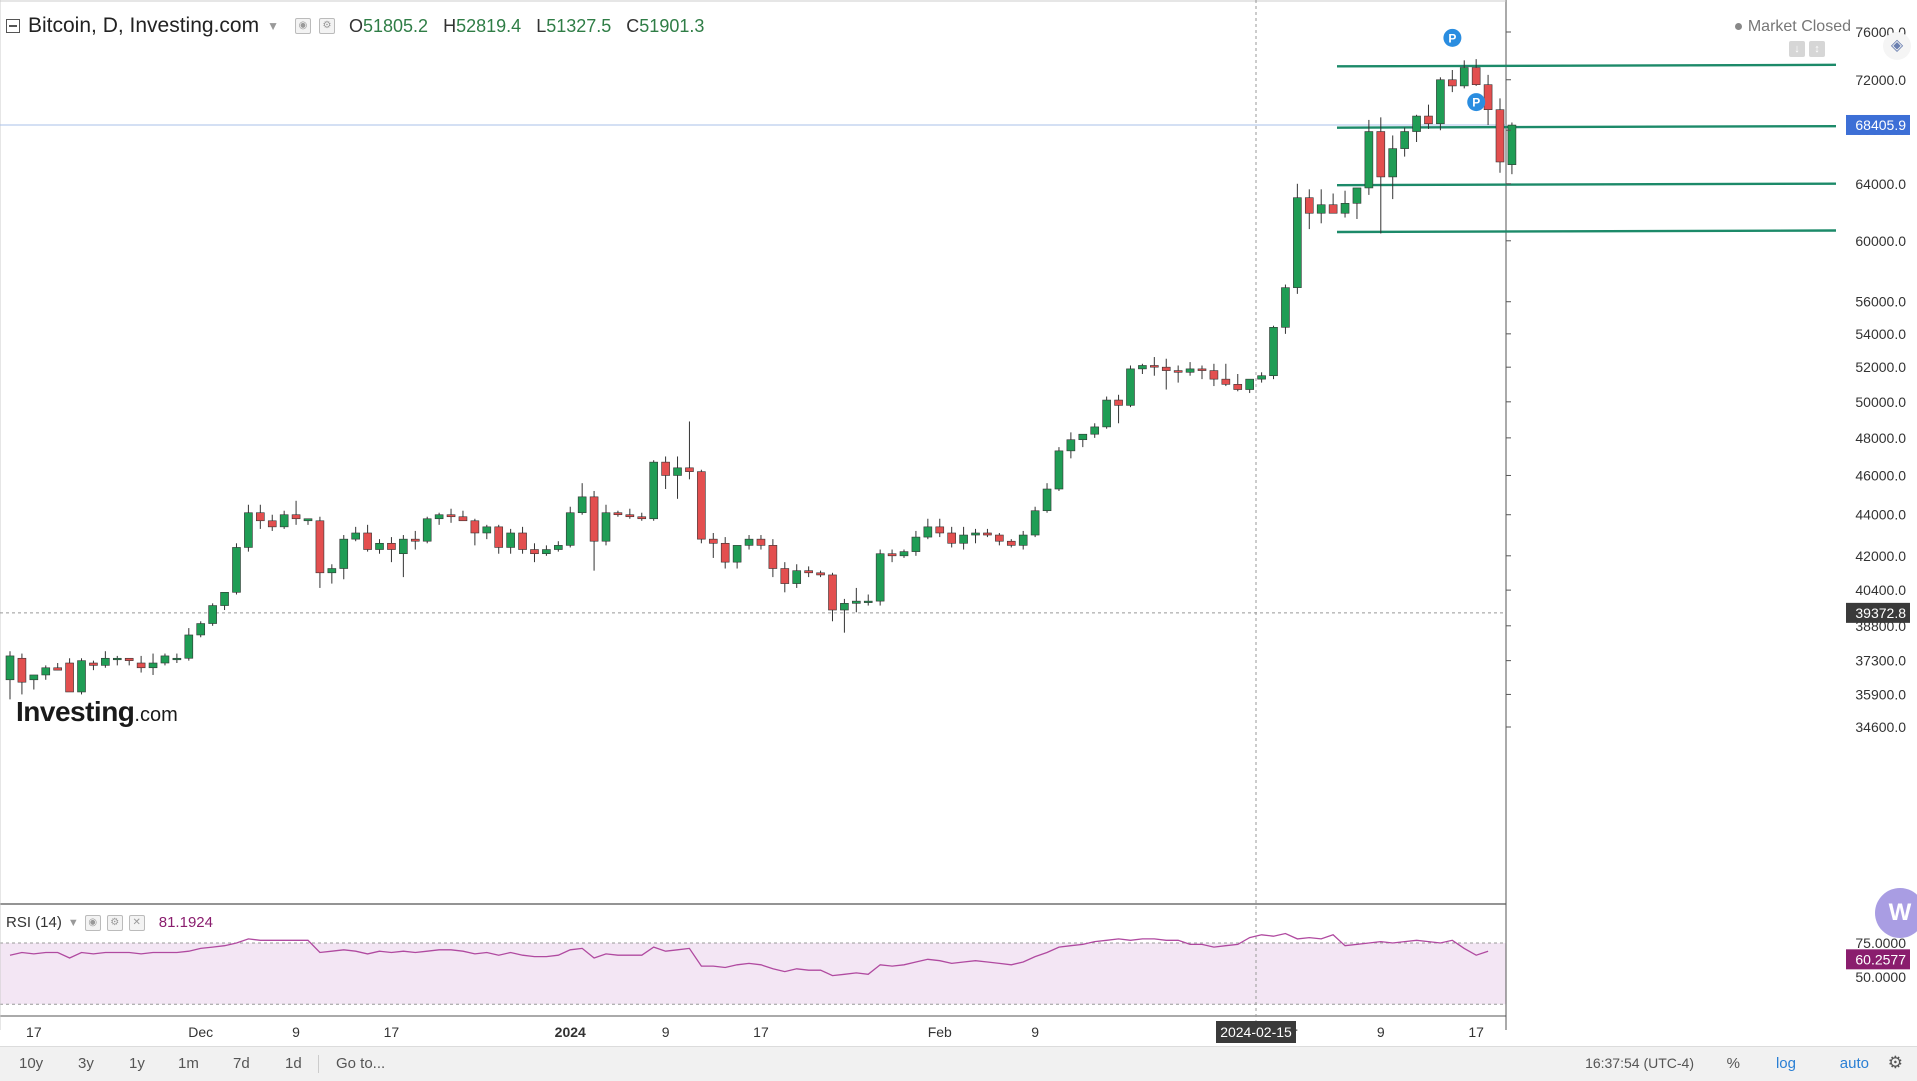 The width and height of the screenshot is (1917, 1081). What do you see at coordinates (1880, 241) in the screenshot?
I see `price-tick-label: 60000.0` at bounding box center [1880, 241].